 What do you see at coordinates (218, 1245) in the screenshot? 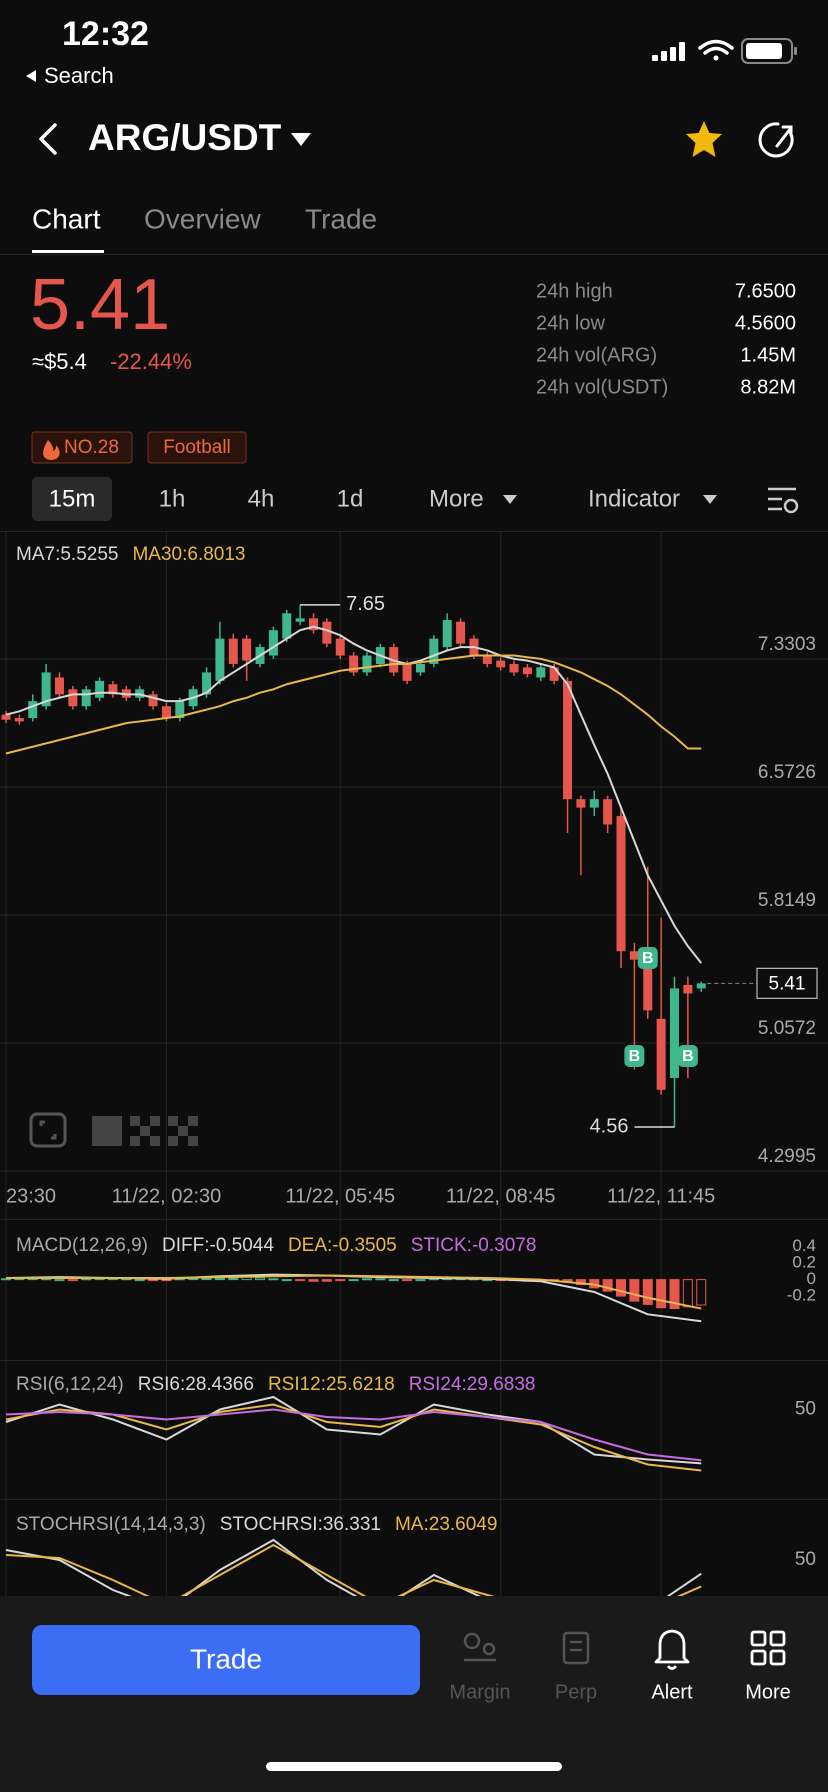
I see `legend-entry: DIFF:-0.5044` at bounding box center [218, 1245].